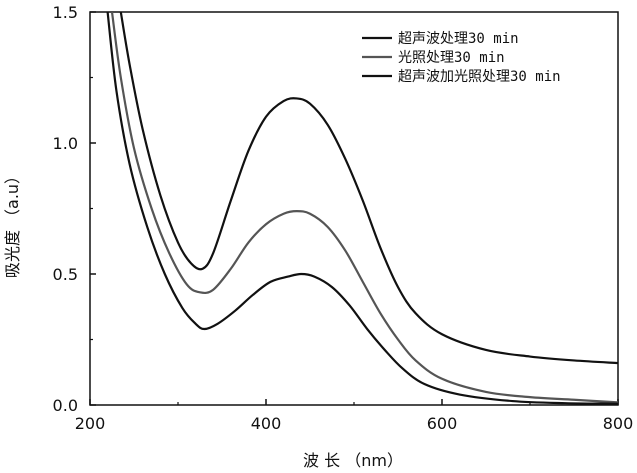  Describe the element at coordinates (451, 58) in the screenshot. I see `legend-label-2: 光照处理30 min` at that location.